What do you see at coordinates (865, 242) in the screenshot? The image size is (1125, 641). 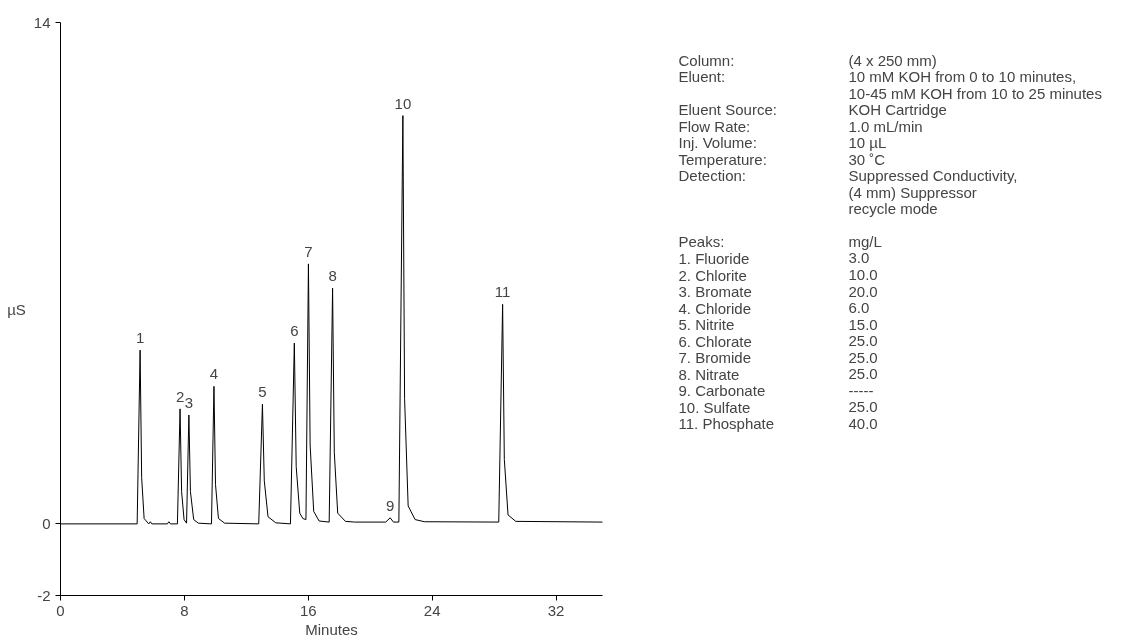 I see `text: mg/L` at bounding box center [865, 242].